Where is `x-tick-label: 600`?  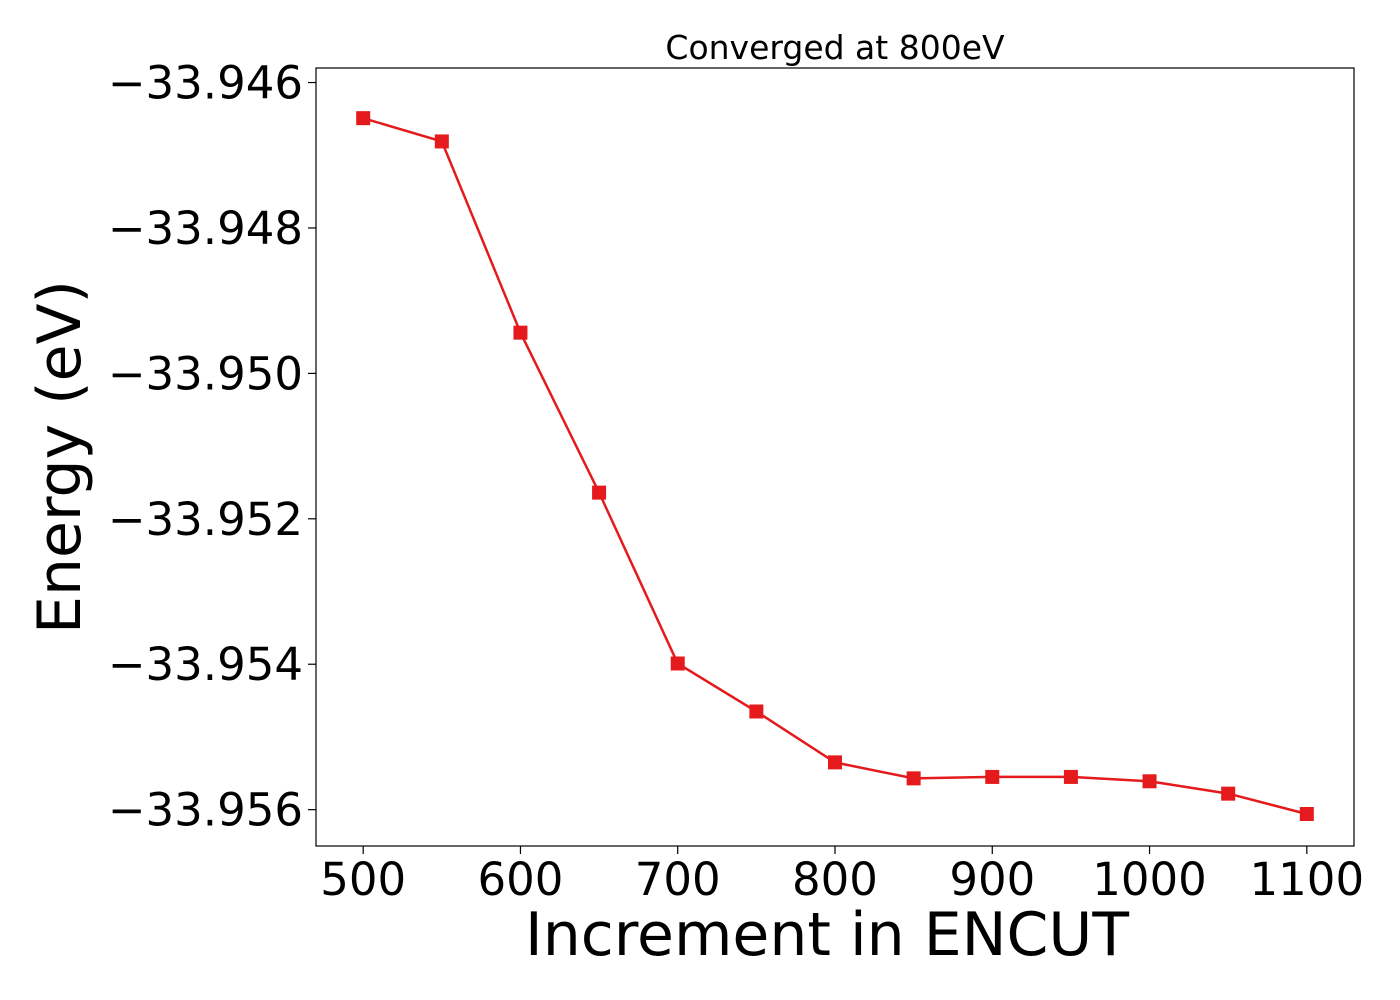 x-tick-label: 600 is located at coordinates (521, 879).